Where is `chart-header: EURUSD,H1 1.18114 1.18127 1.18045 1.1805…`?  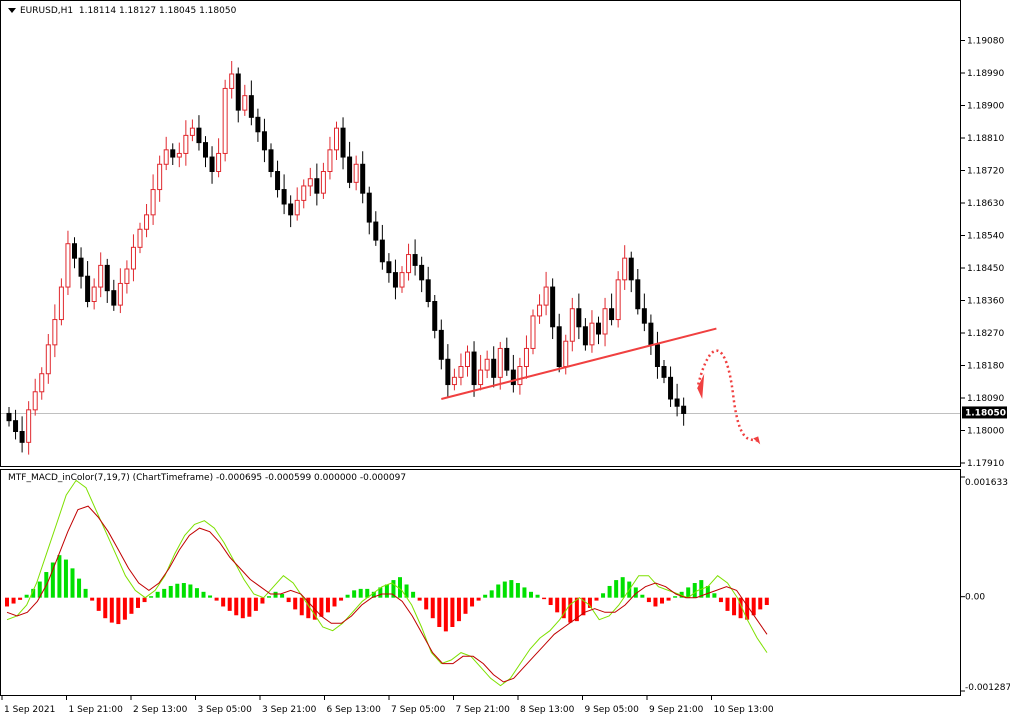 chart-header: EURUSD,H1 1.18114 1.18127 1.18045 1.1805… is located at coordinates (122, 11).